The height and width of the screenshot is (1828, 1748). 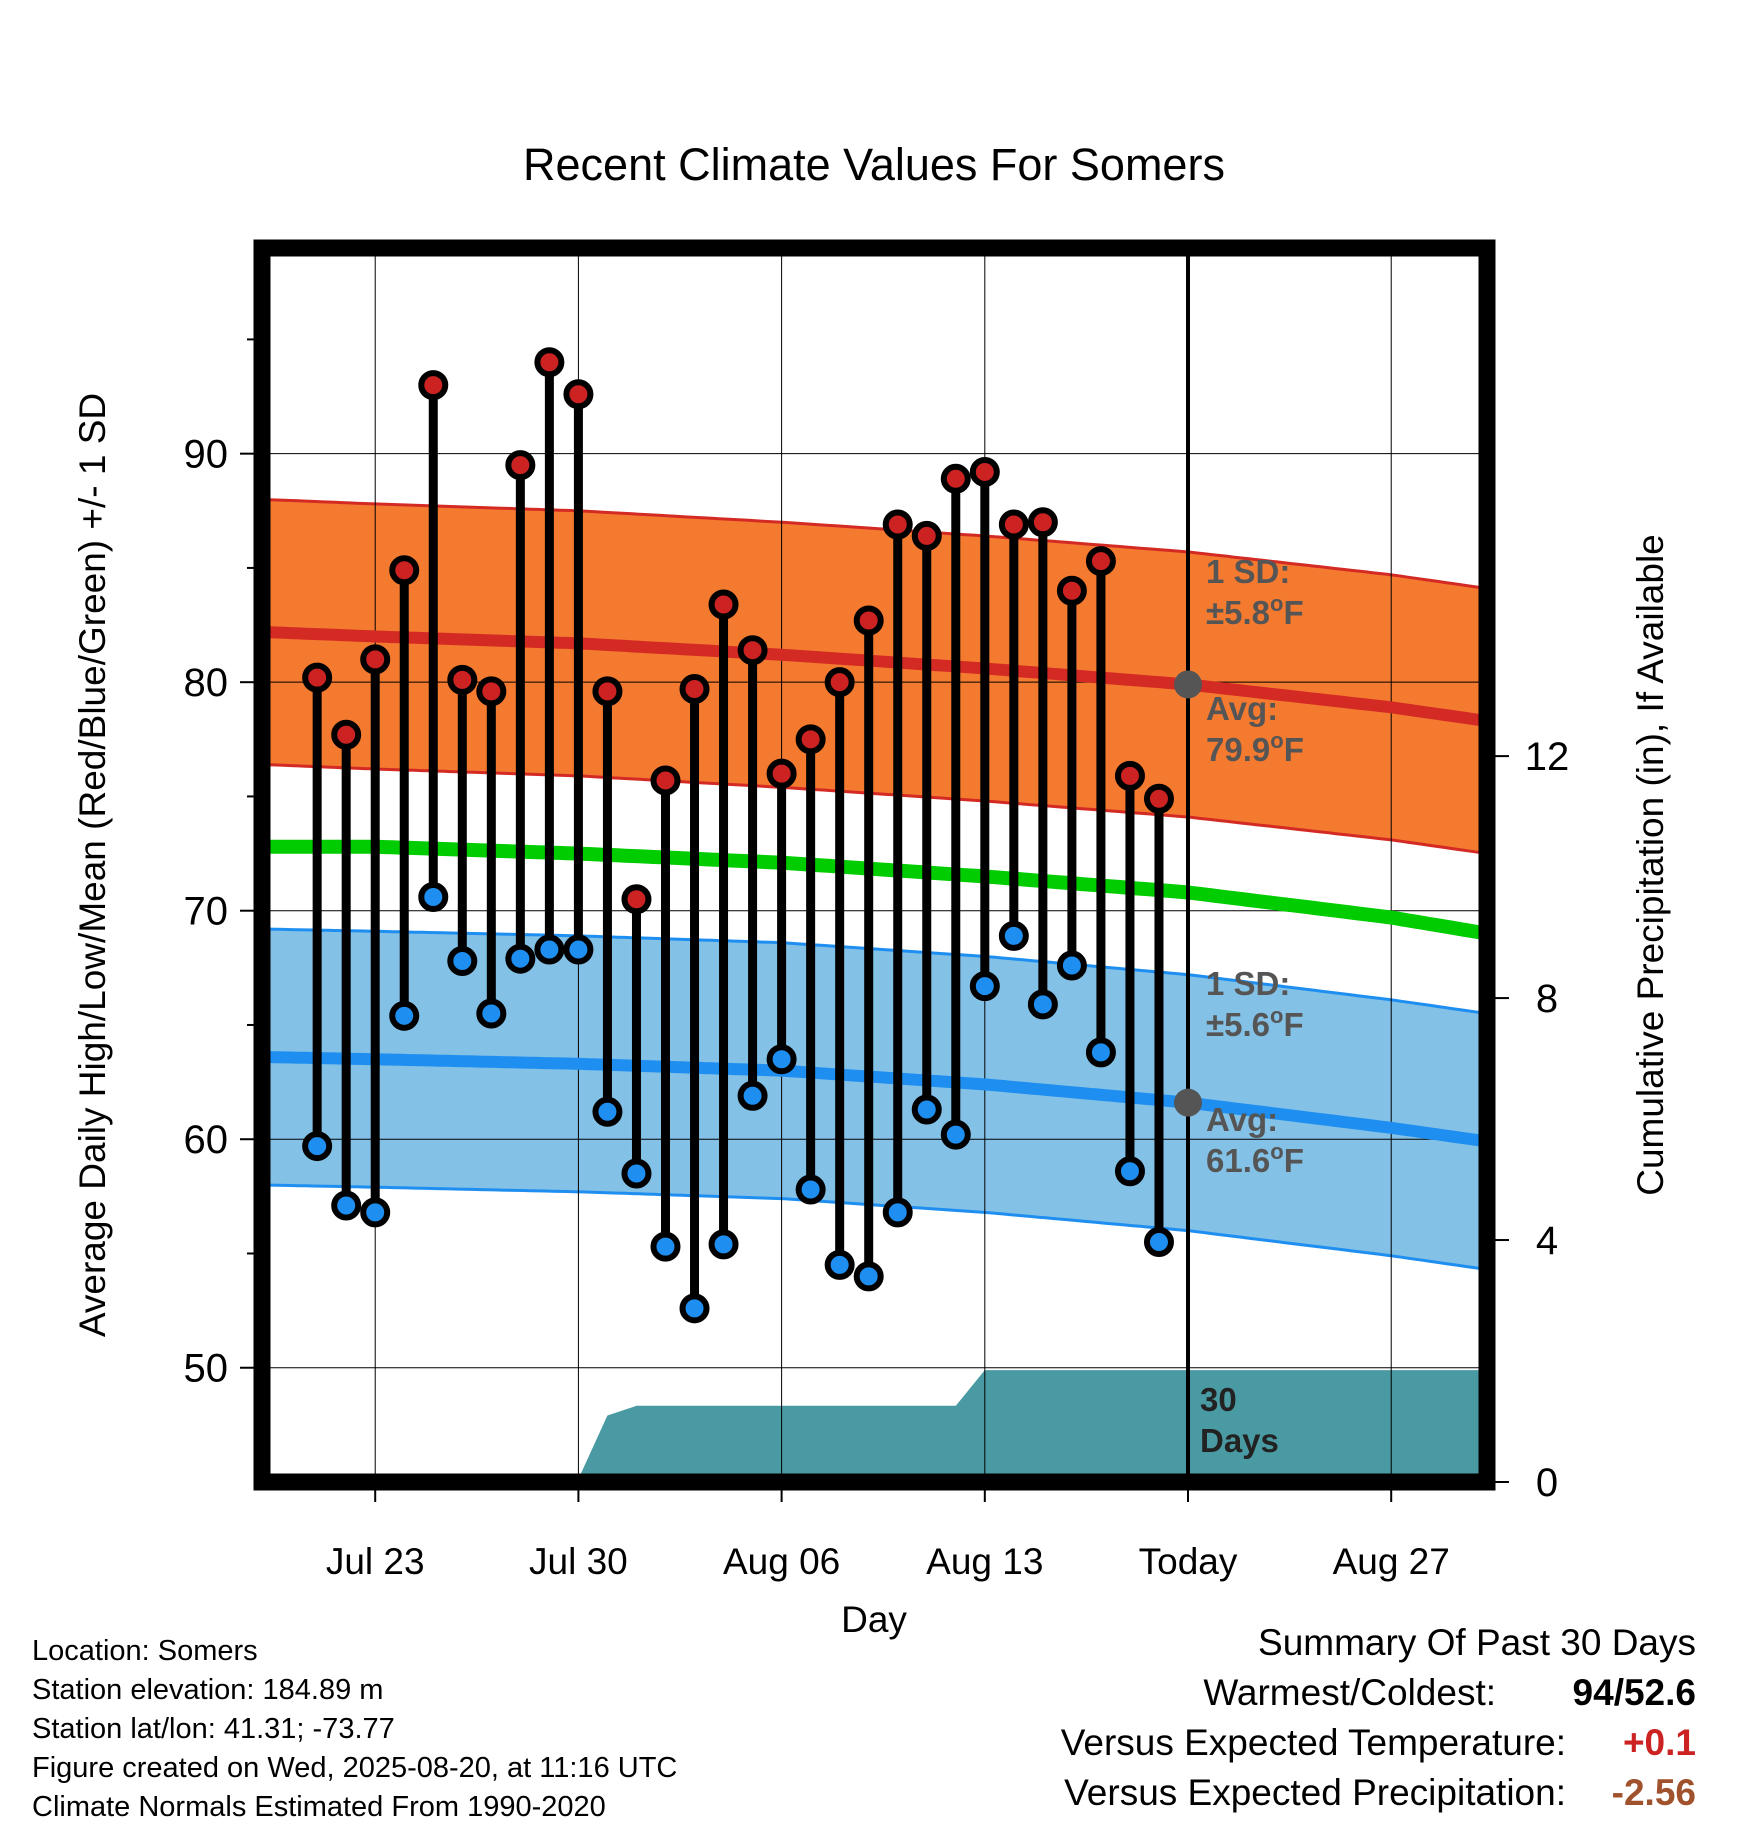 I want to click on summary-title: Summary Of Past 30 Days, so click(x=1477, y=1642).